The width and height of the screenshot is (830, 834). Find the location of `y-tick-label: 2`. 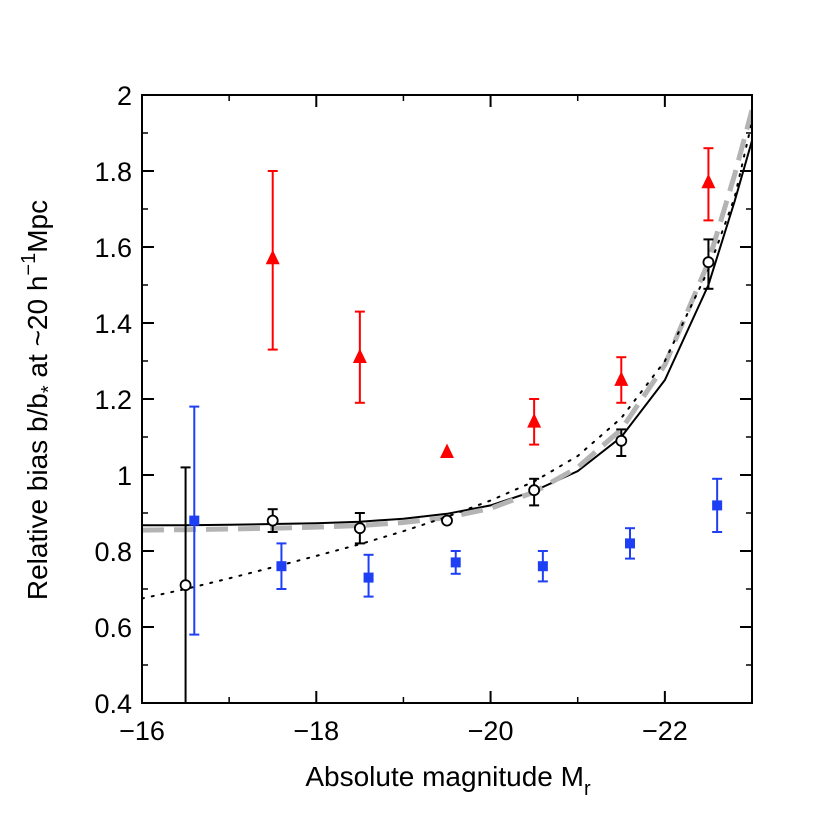

y-tick-label: 2 is located at coordinates (124, 96).